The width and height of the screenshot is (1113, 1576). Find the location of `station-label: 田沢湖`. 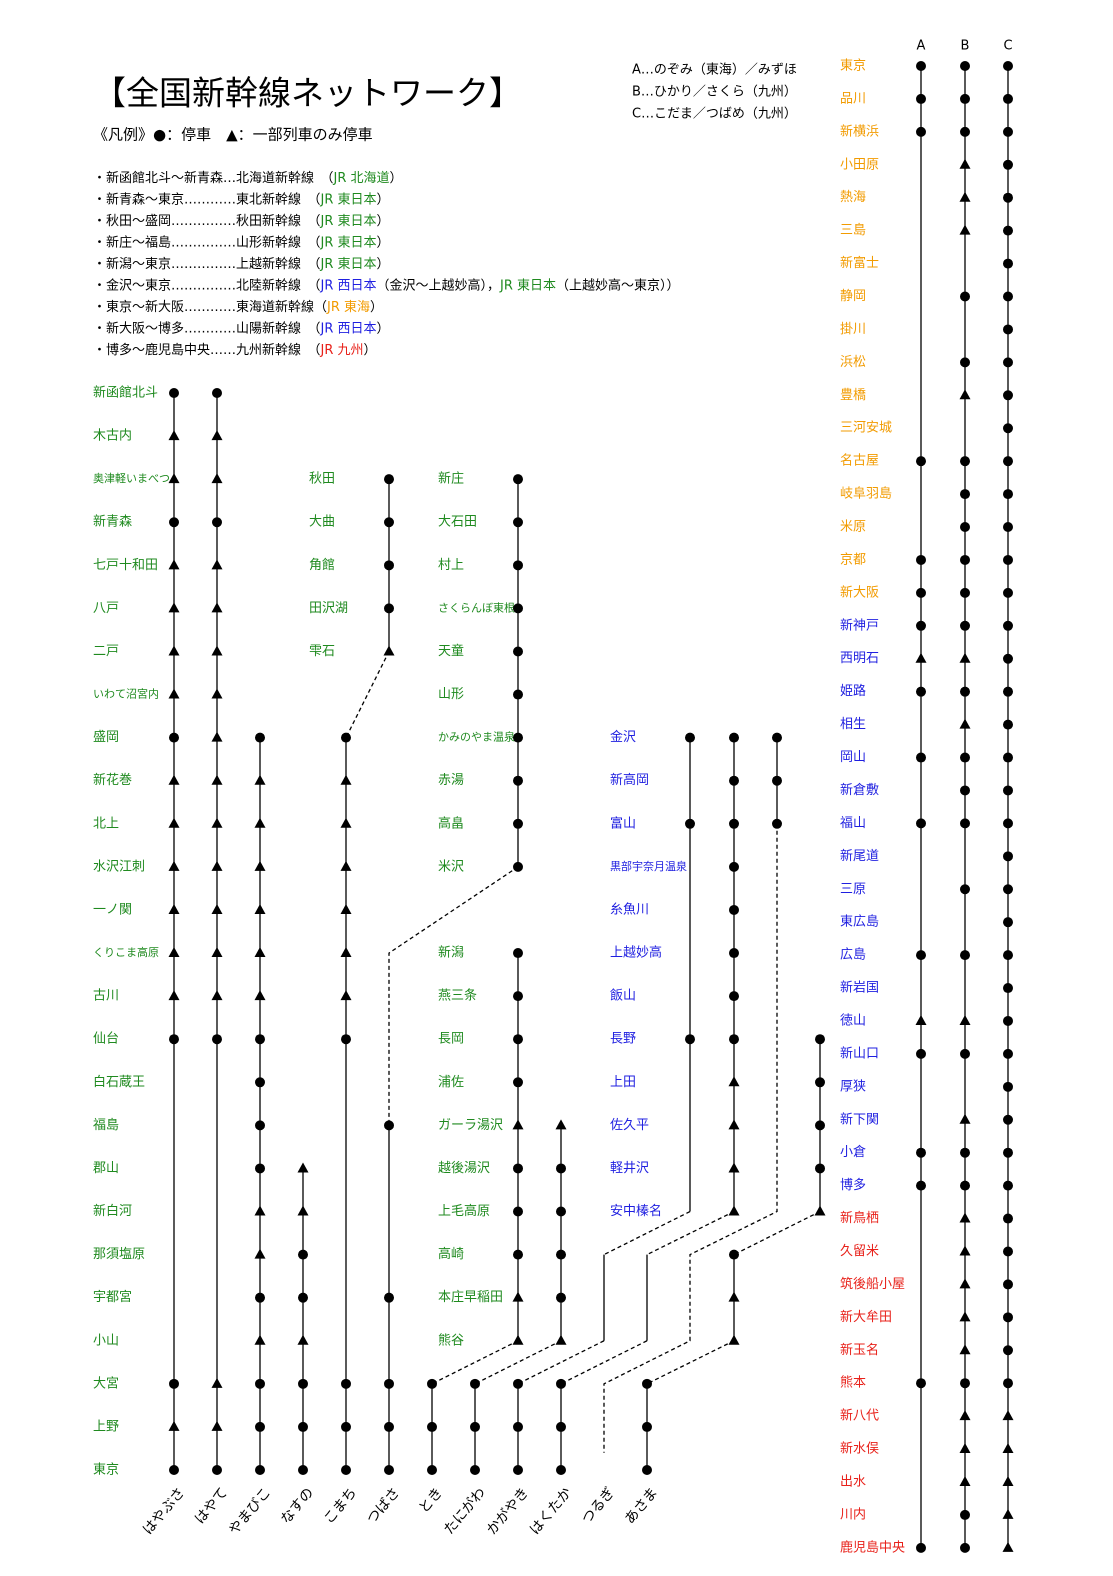

station-label: 田沢湖 is located at coordinates (328, 608).